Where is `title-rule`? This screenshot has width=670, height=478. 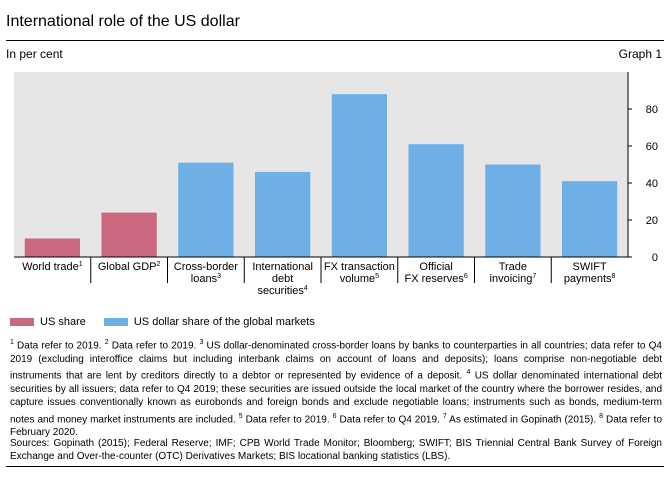 title-rule is located at coordinates (335, 40).